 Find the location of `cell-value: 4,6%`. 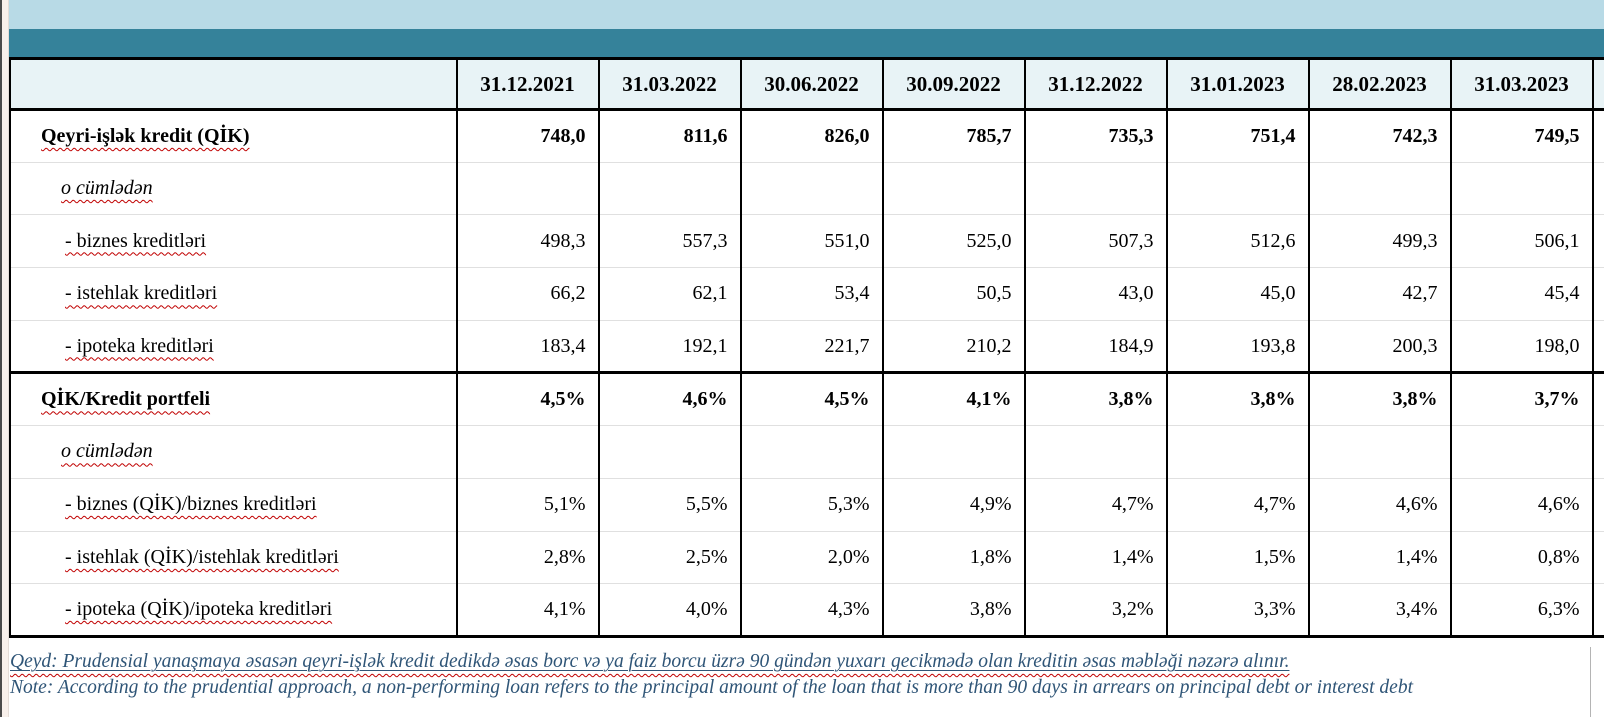

cell-value: 4,6% is located at coordinates (669, 398).